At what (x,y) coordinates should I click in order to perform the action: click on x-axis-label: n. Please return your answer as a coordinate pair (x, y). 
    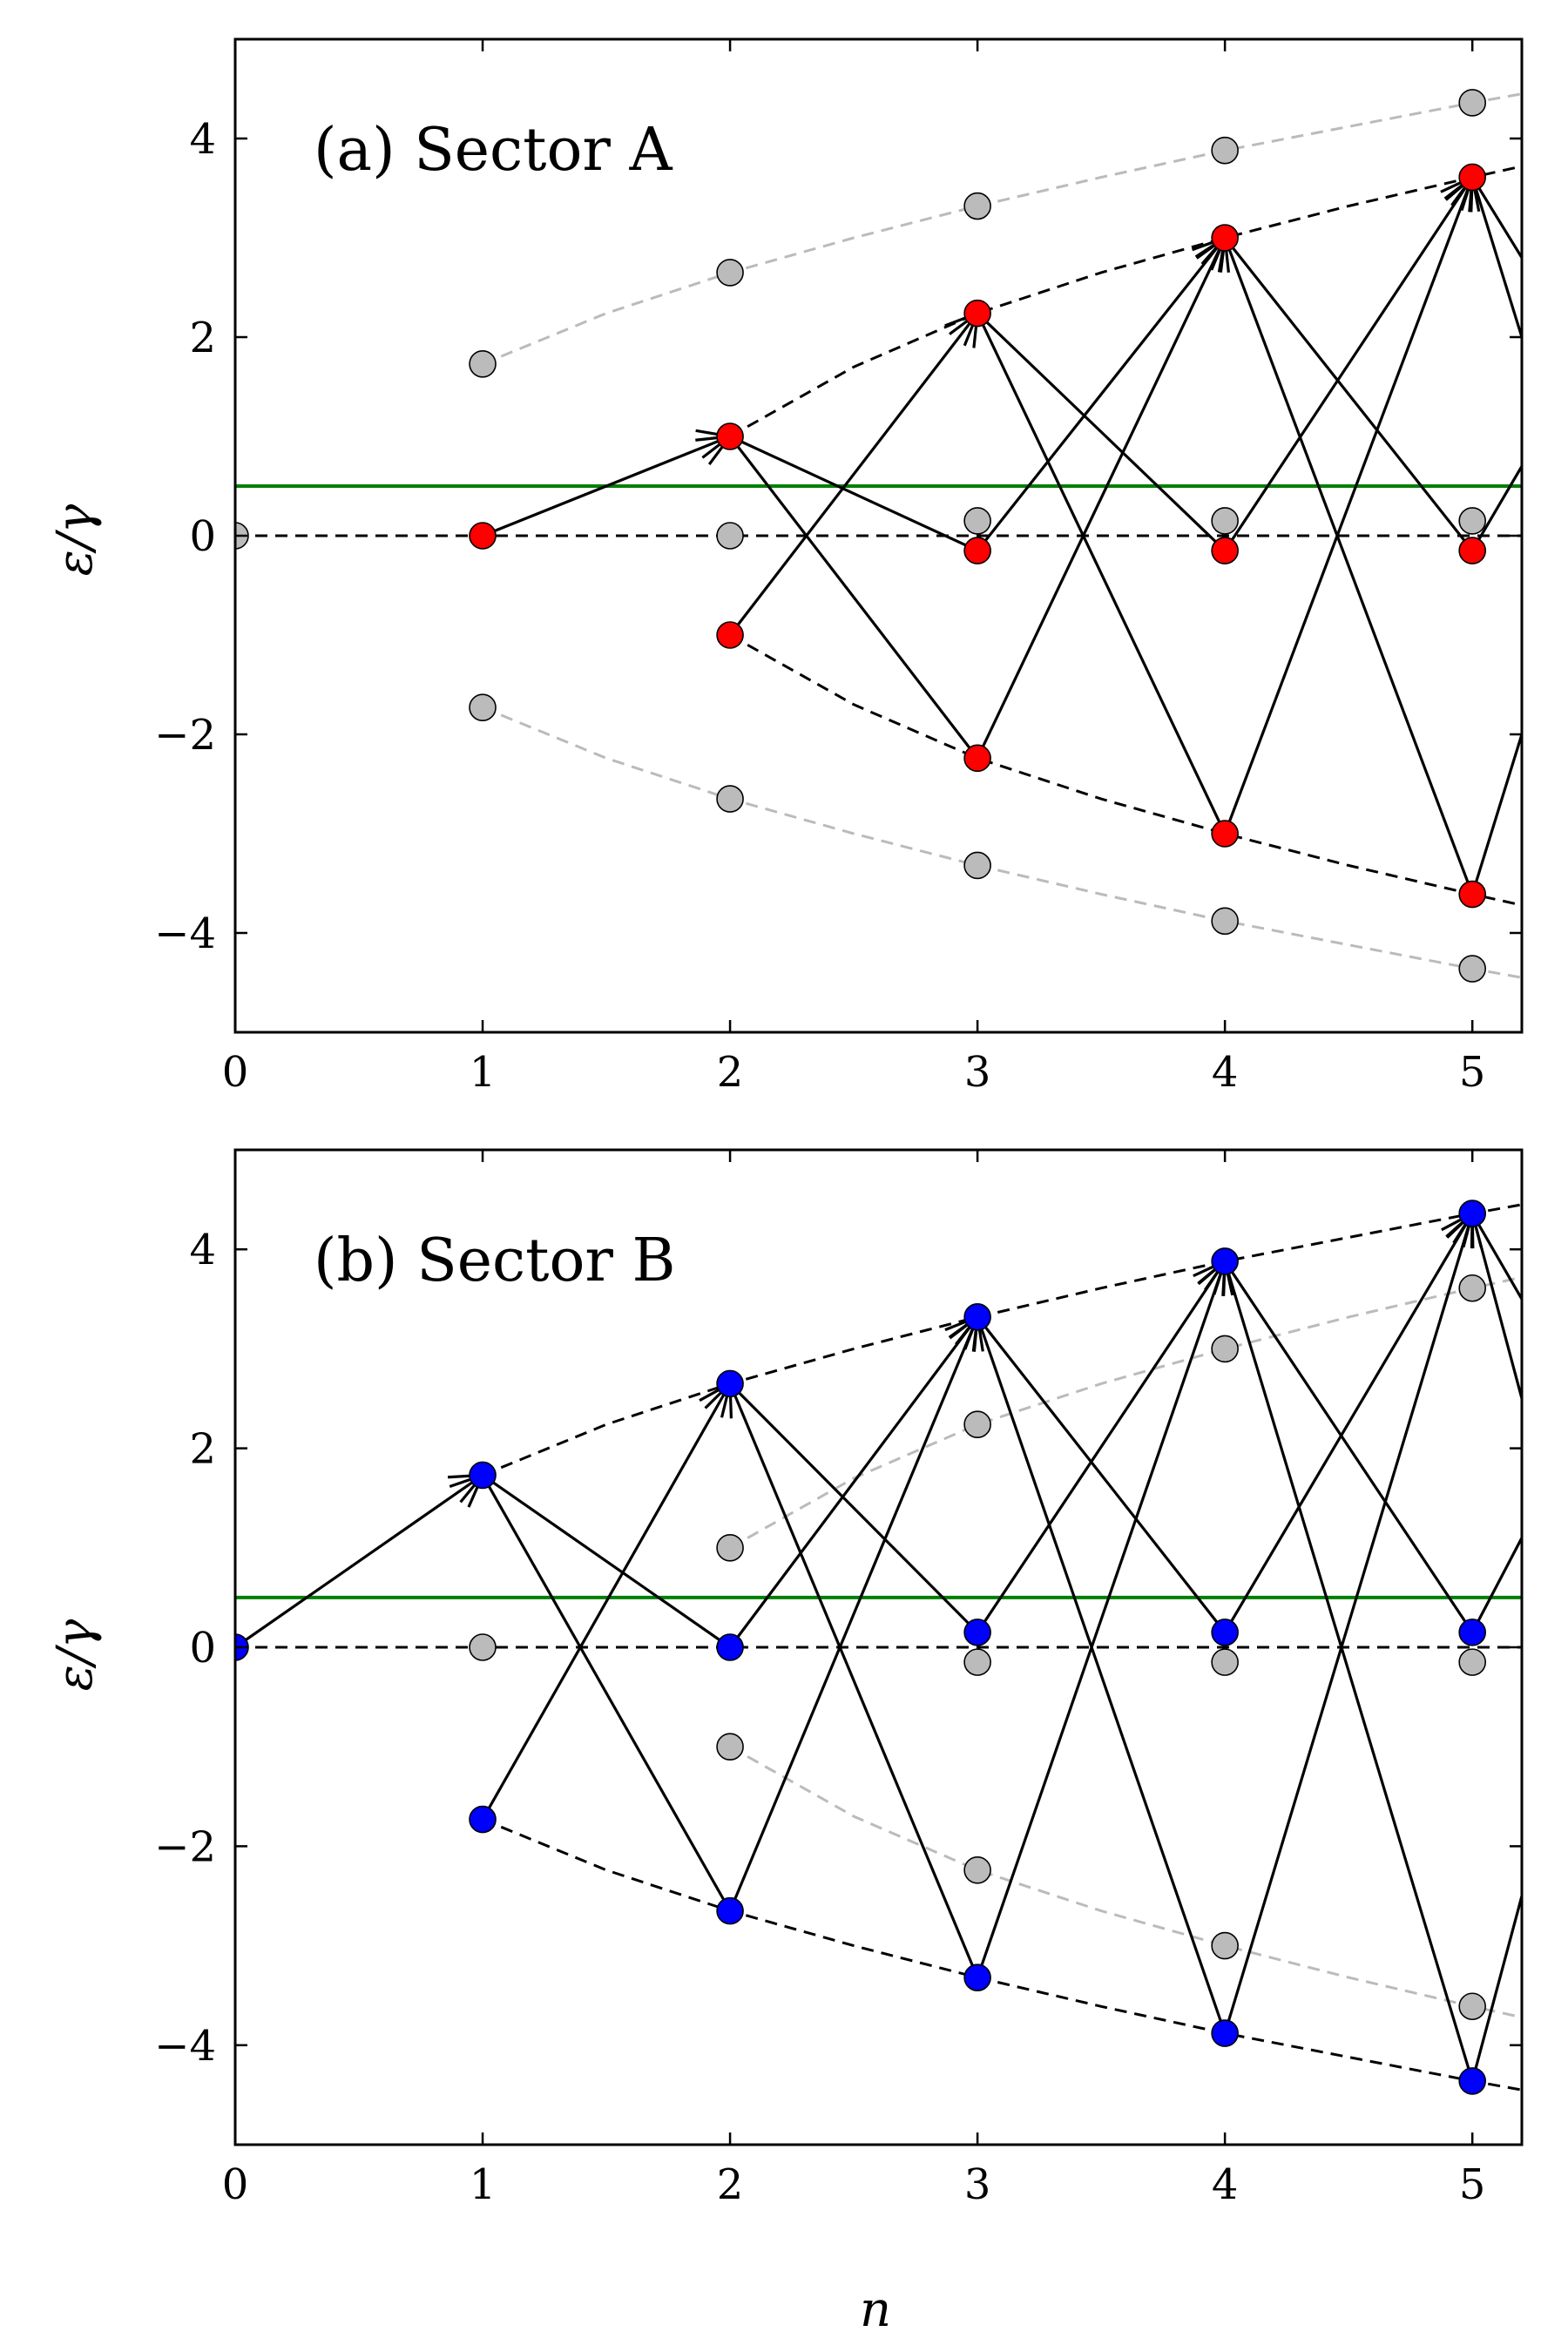
    Looking at the image, I should click on (875, 2309).